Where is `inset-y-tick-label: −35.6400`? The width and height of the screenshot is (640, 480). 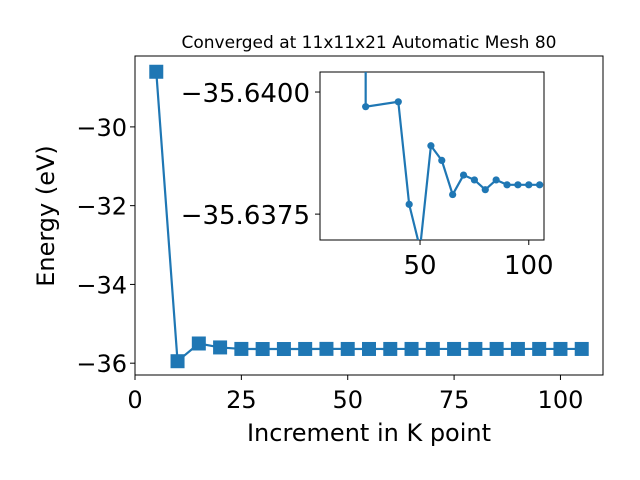 inset-y-tick-label: −35.6400 is located at coordinates (245, 94).